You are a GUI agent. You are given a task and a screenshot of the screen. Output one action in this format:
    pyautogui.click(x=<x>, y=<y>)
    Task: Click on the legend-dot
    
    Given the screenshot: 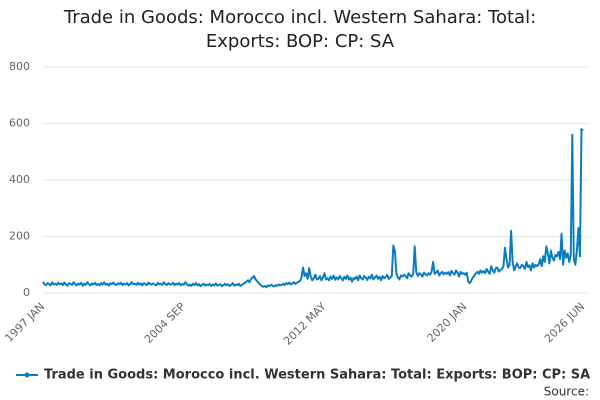 What is the action you would take?
    pyautogui.click(x=27, y=375)
    